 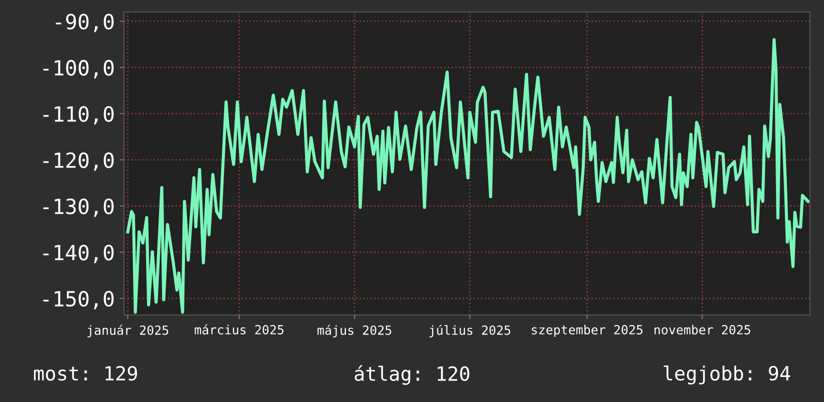 I want to click on y-tick-label: -120,0, so click(x=78, y=161).